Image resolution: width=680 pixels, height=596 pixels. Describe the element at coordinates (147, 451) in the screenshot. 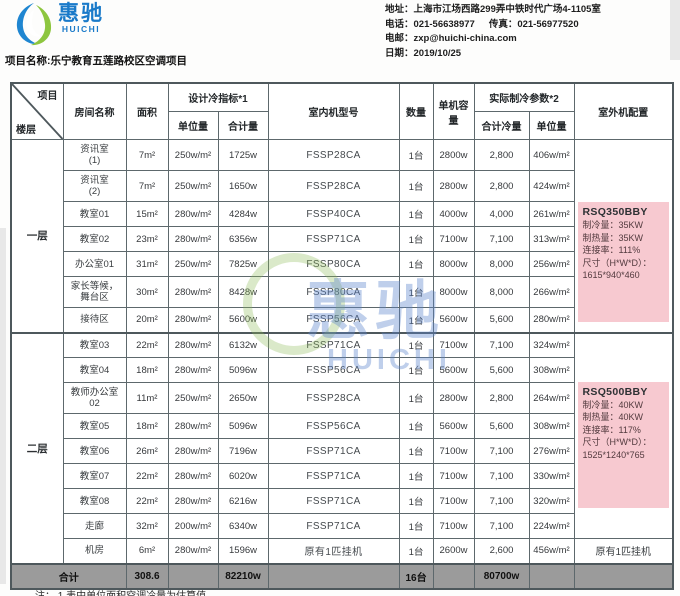

I see `area-cell: 26m²` at that location.